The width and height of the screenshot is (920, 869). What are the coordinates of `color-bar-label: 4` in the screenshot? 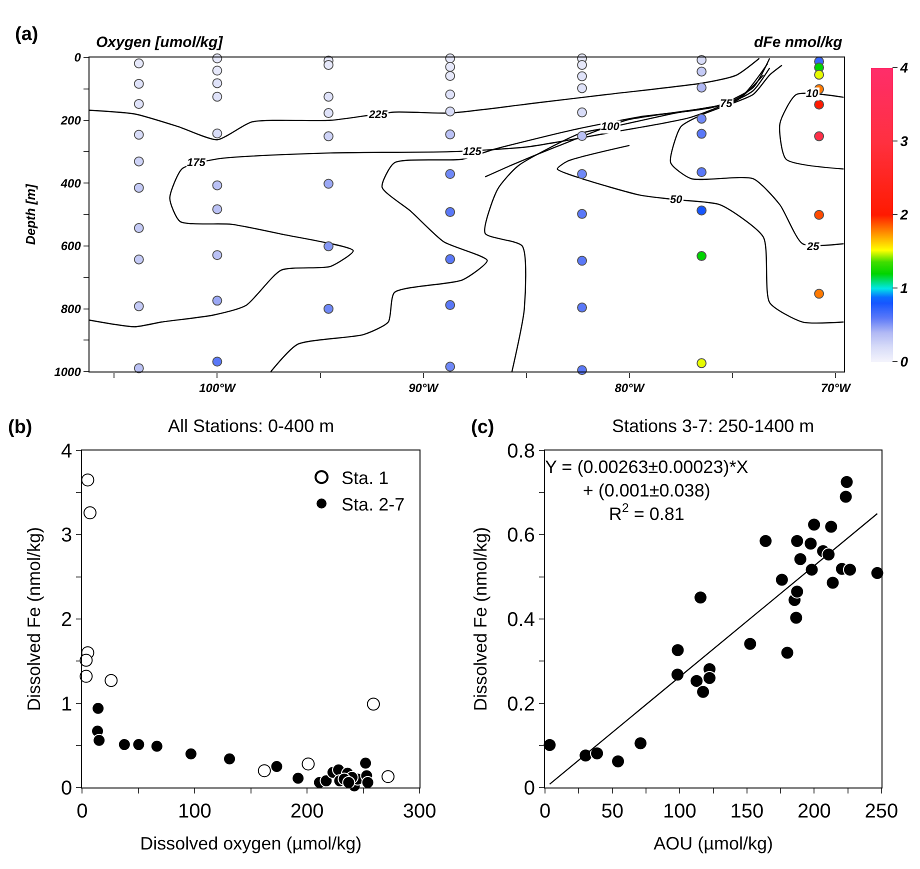 It's located at (903, 67).